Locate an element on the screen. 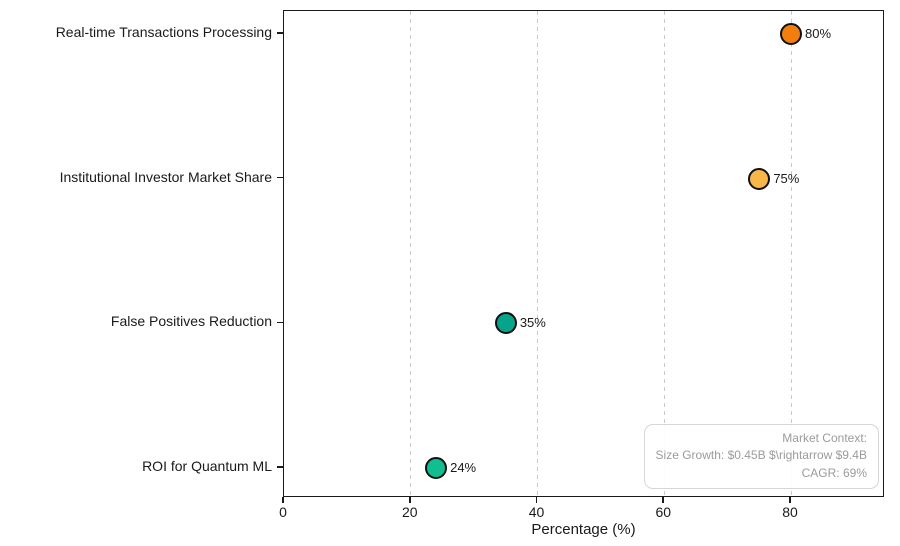 This screenshot has height=546, width=900. annotation-line-2: Size Growth: $0.45B $\rightarrow $9.4B is located at coordinates (761, 455).